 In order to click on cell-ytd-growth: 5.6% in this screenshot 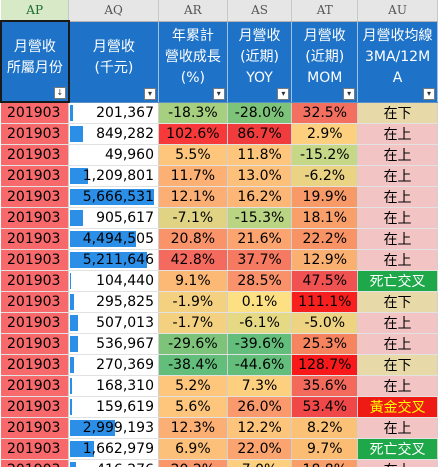, I will do `click(193, 407)`.